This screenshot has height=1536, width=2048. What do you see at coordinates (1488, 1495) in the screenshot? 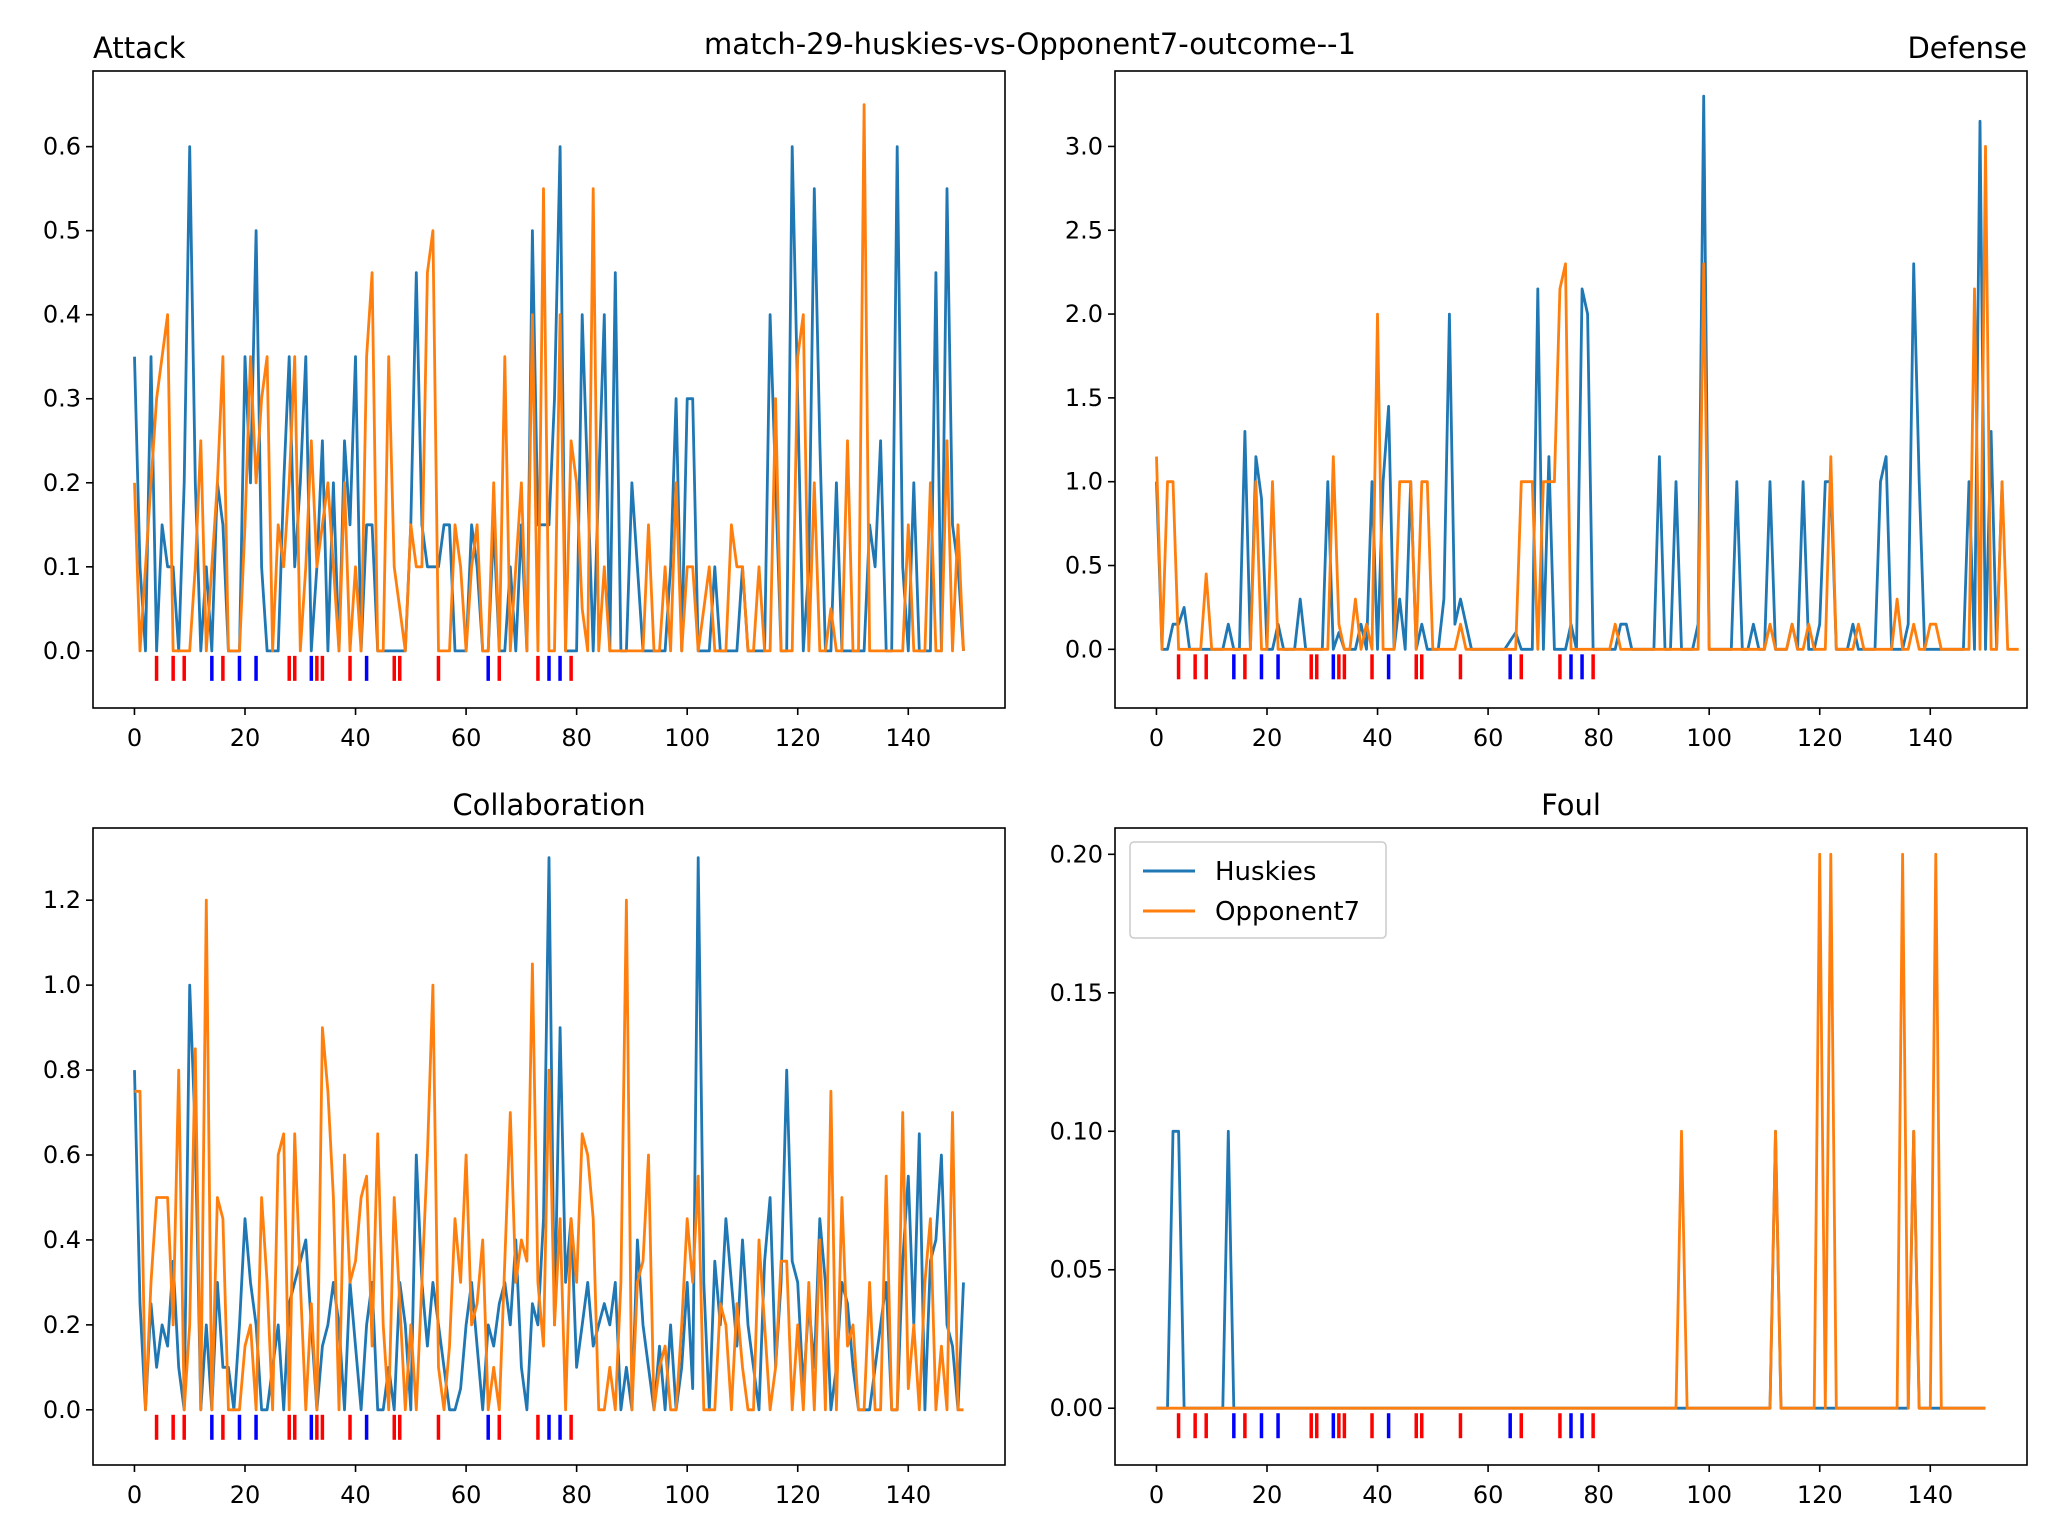
I see `x-tick-label-foul: 60` at bounding box center [1488, 1495].